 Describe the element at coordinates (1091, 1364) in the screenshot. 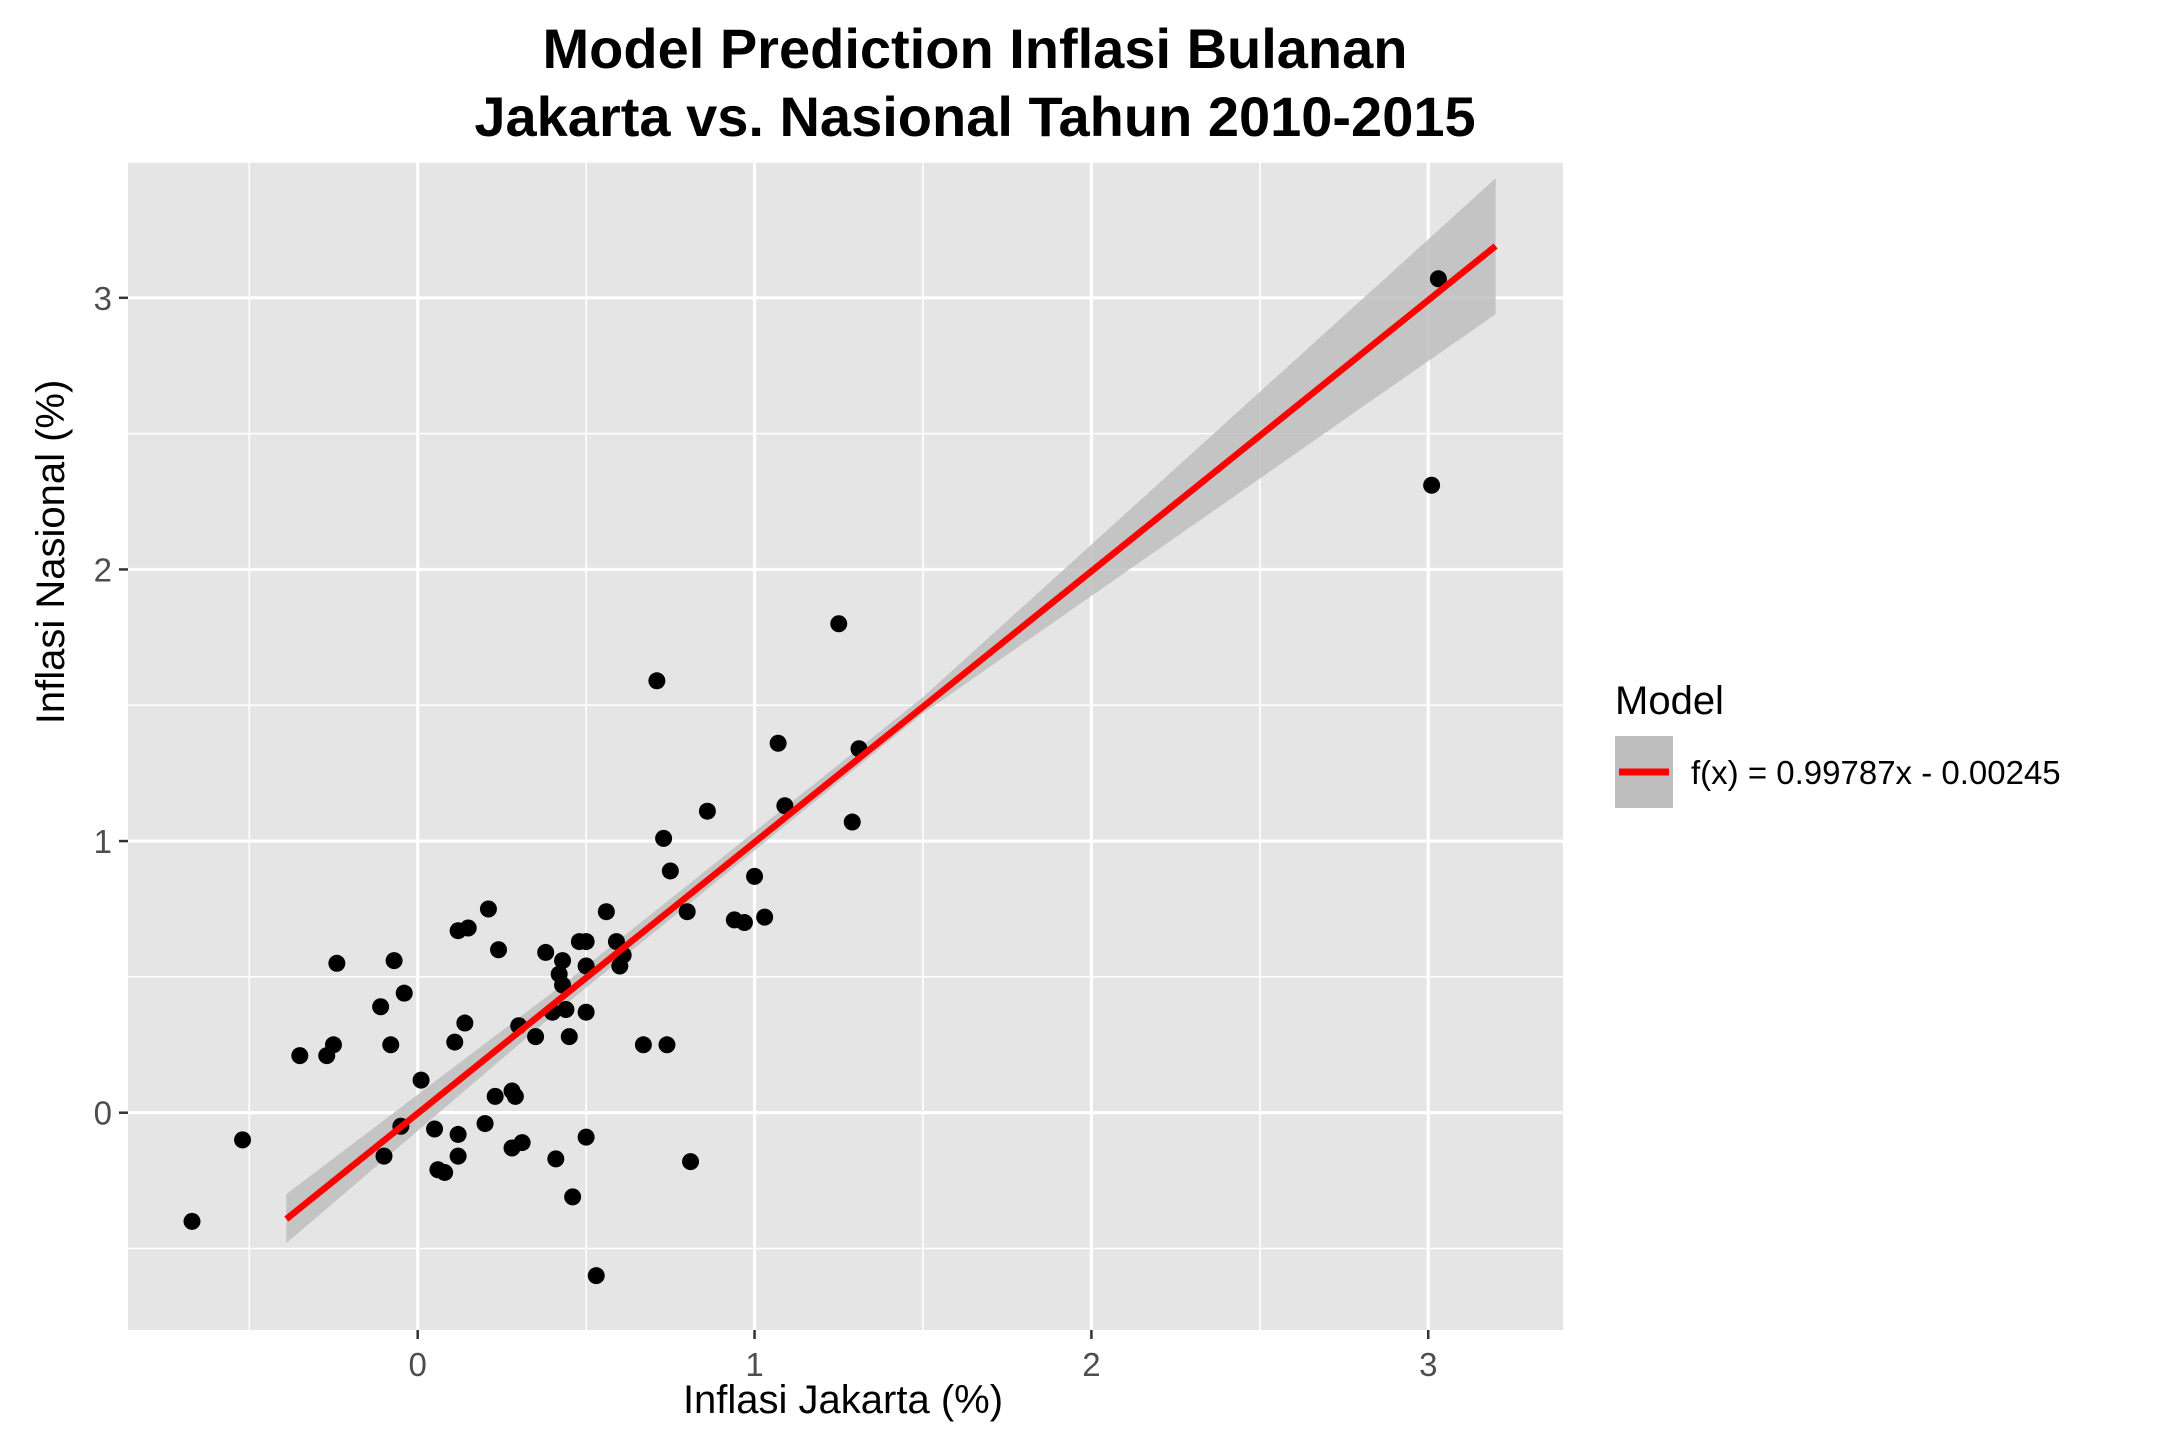

I see `x-tick-label: 2` at that location.